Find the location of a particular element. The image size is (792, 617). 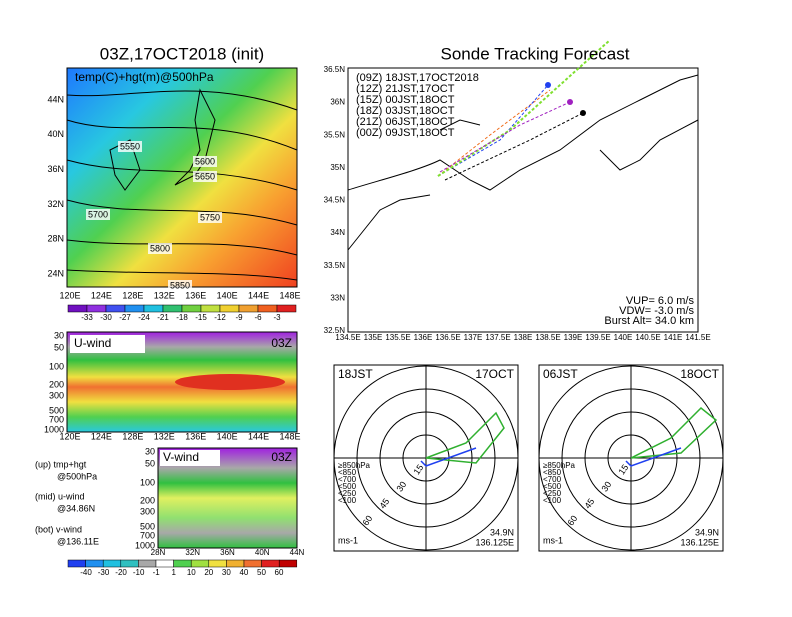

panel-title: Sonde Tracking Forecast is located at coordinates (535, 53).